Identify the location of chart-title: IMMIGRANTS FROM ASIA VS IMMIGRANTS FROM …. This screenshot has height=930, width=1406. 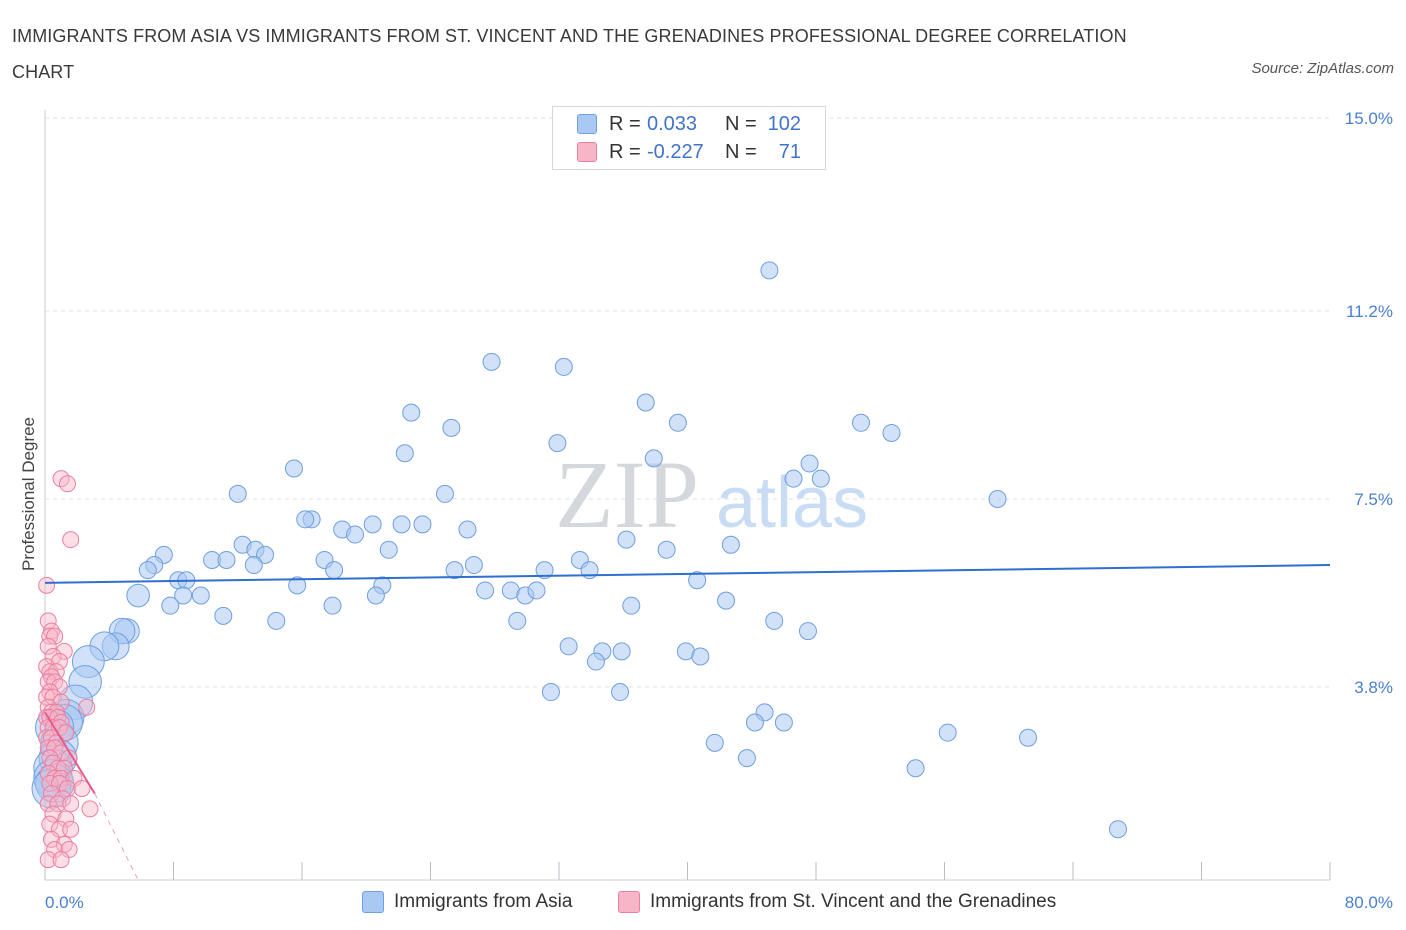
(569, 54).